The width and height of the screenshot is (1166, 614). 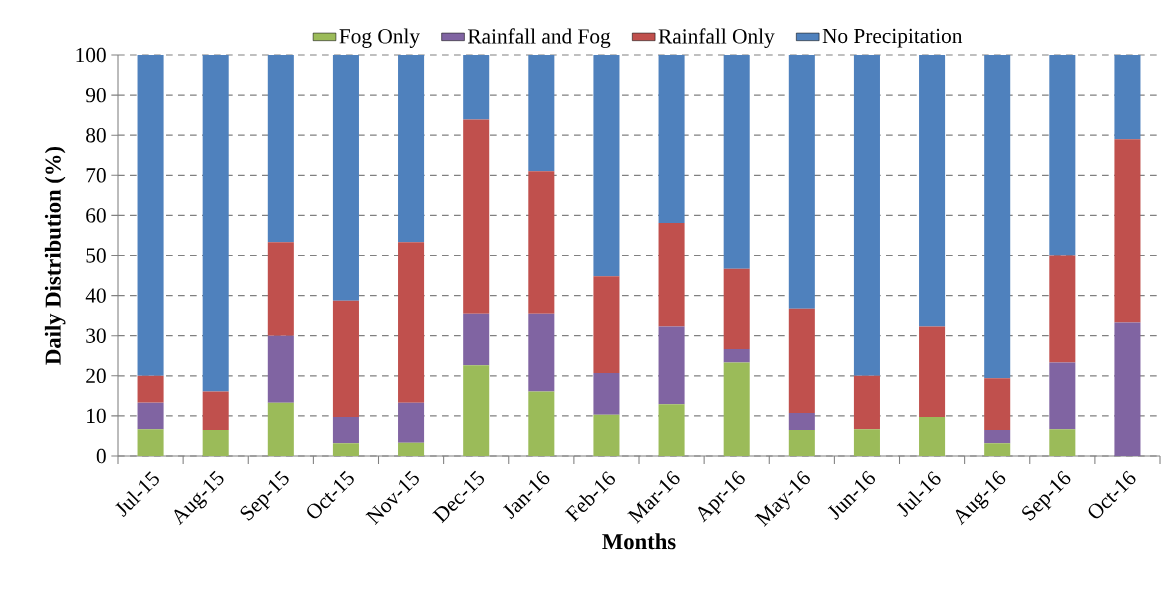 I want to click on legend-label: No Precipitation, so click(x=892, y=38).